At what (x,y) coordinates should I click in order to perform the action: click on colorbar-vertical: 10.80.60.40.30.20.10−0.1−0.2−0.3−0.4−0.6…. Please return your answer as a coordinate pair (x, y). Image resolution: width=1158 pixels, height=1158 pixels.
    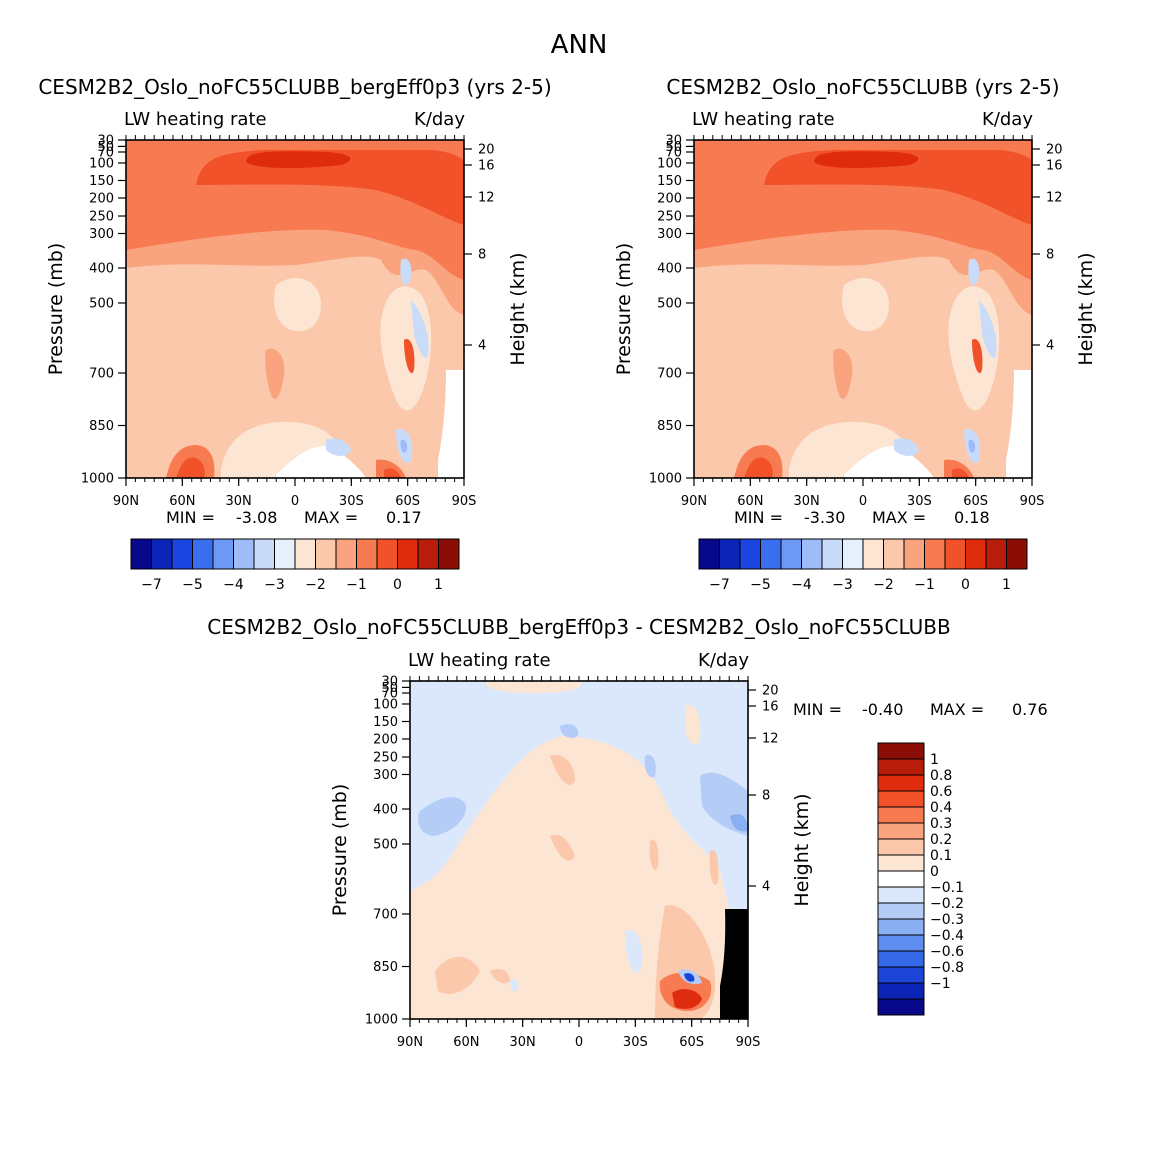
    Looking at the image, I should click on (920, 879).